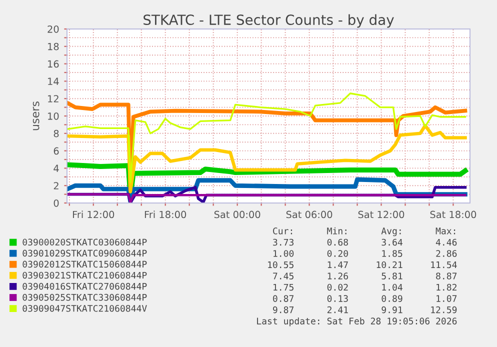 The image size is (497, 347). What do you see at coordinates (84, 297) in the screenshot?
I see `legend-label: 03905025STKATC33060844P` at bounding box center [84, 297].